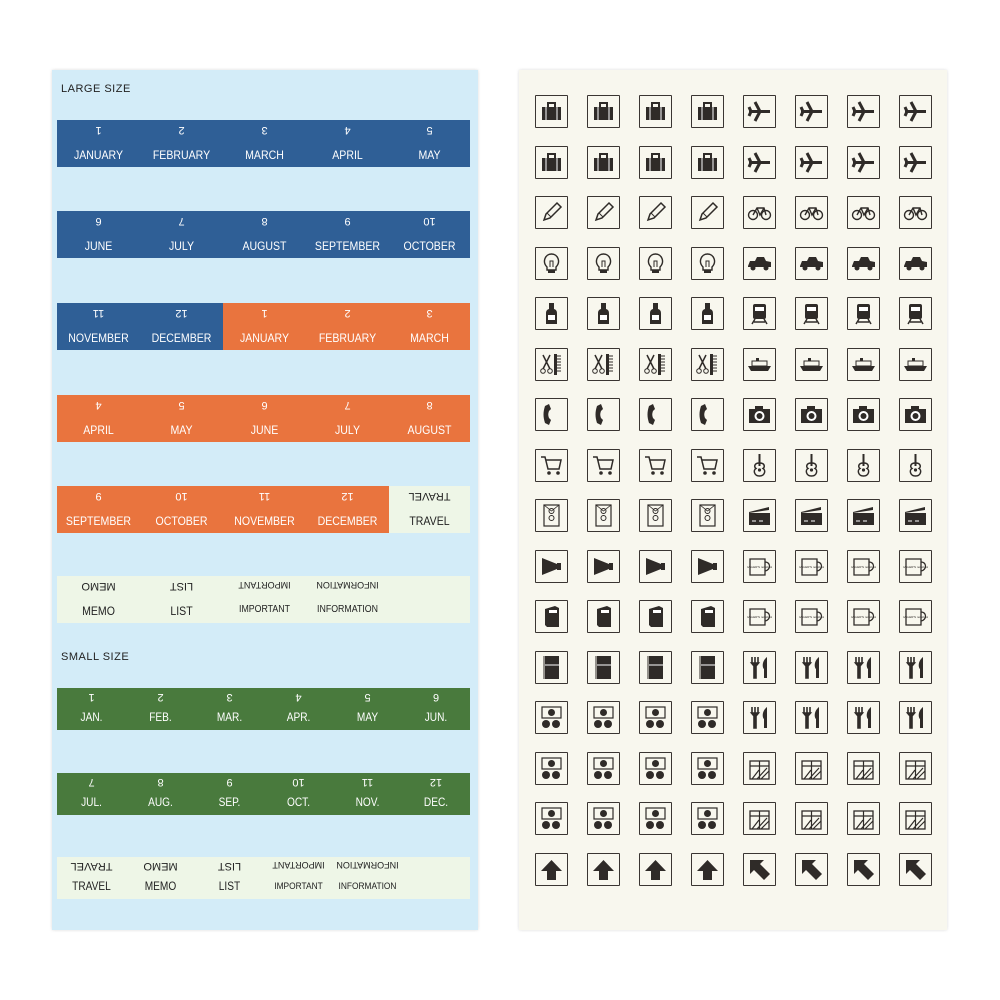 This screenshot has height=1000, width=1000. Describe the element at coordinates (98, 521) in the screenshot. I see `sticker-label-text: SEPTEMBER` at that location.